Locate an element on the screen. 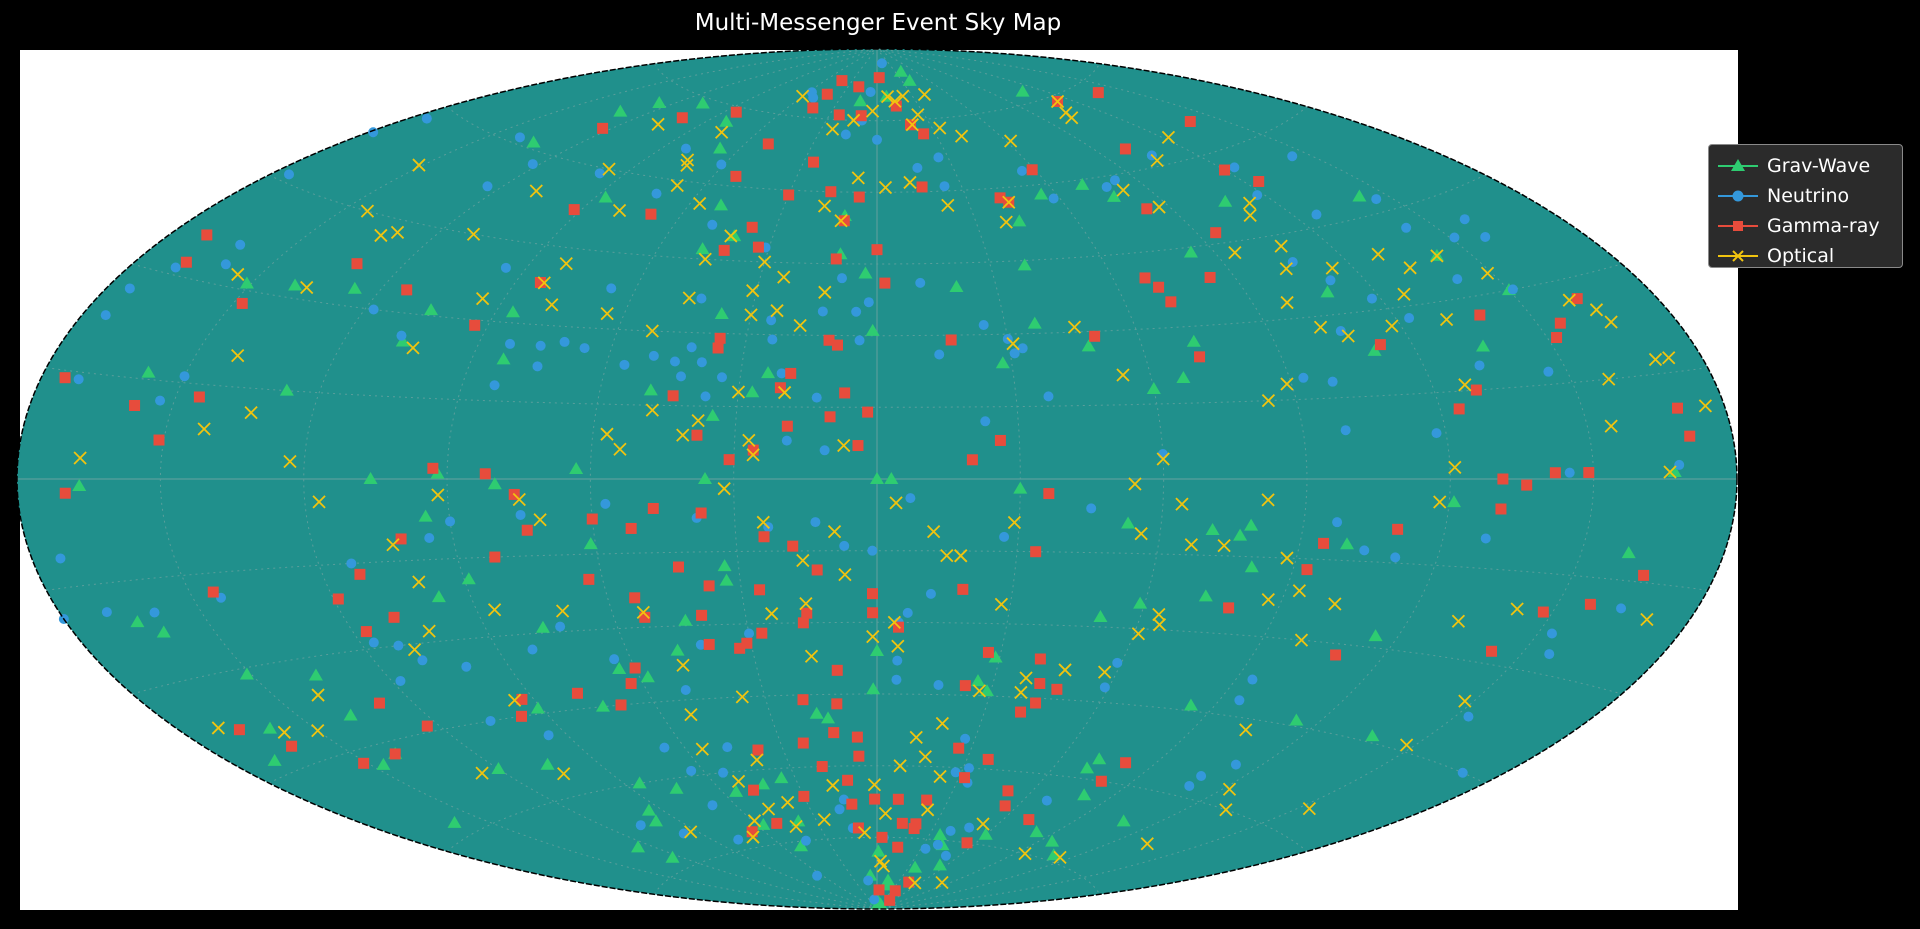 This screenshot has width=1920, height=929. legend-label-neutrino: Neutrino is located at coordinates (1808, 196).